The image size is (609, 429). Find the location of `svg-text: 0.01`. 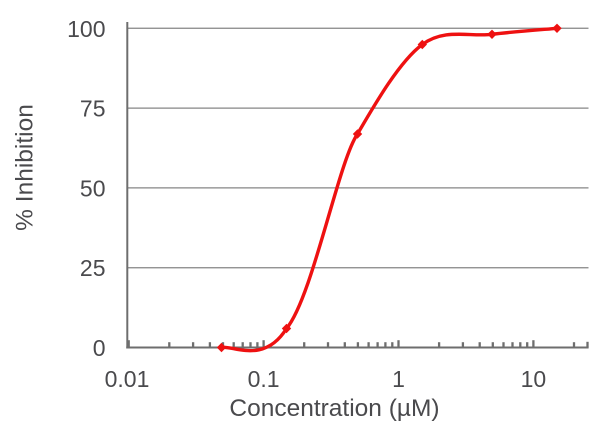

svg-text: 0.01 is located at coordinates (127, 379).